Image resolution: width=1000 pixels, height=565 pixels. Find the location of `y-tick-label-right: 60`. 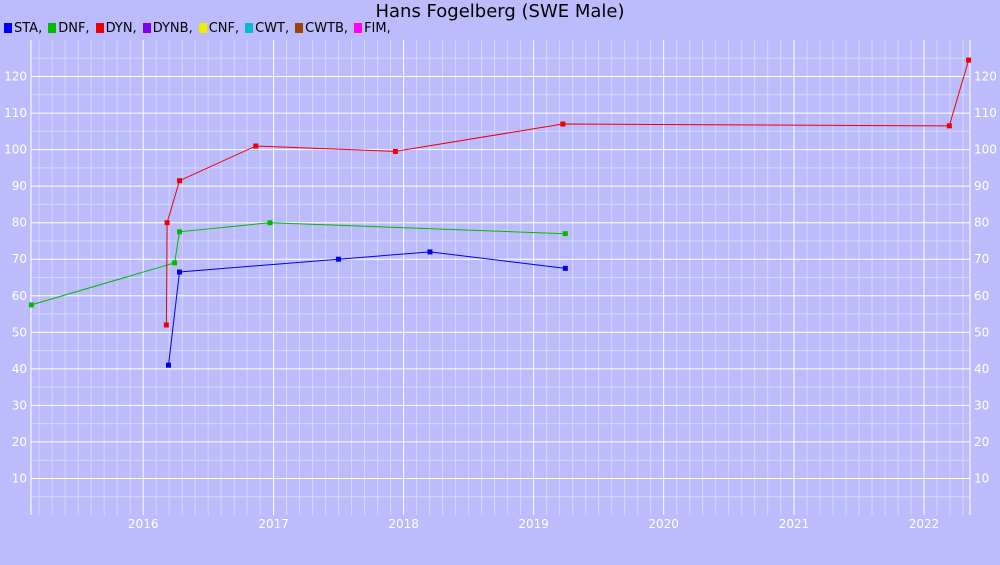

y-tick-label-right: 60 is located at coordinates (981, 296).